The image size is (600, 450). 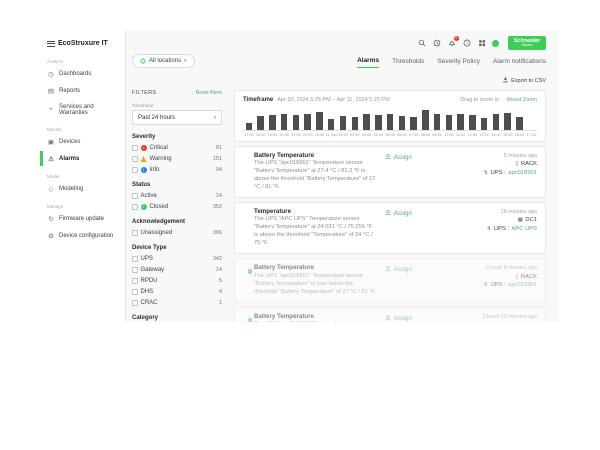 What do you see at coordinates (159, 207) in the screenshot?
I see `filter-option-label: Closed` at bounding box center [159, 207].